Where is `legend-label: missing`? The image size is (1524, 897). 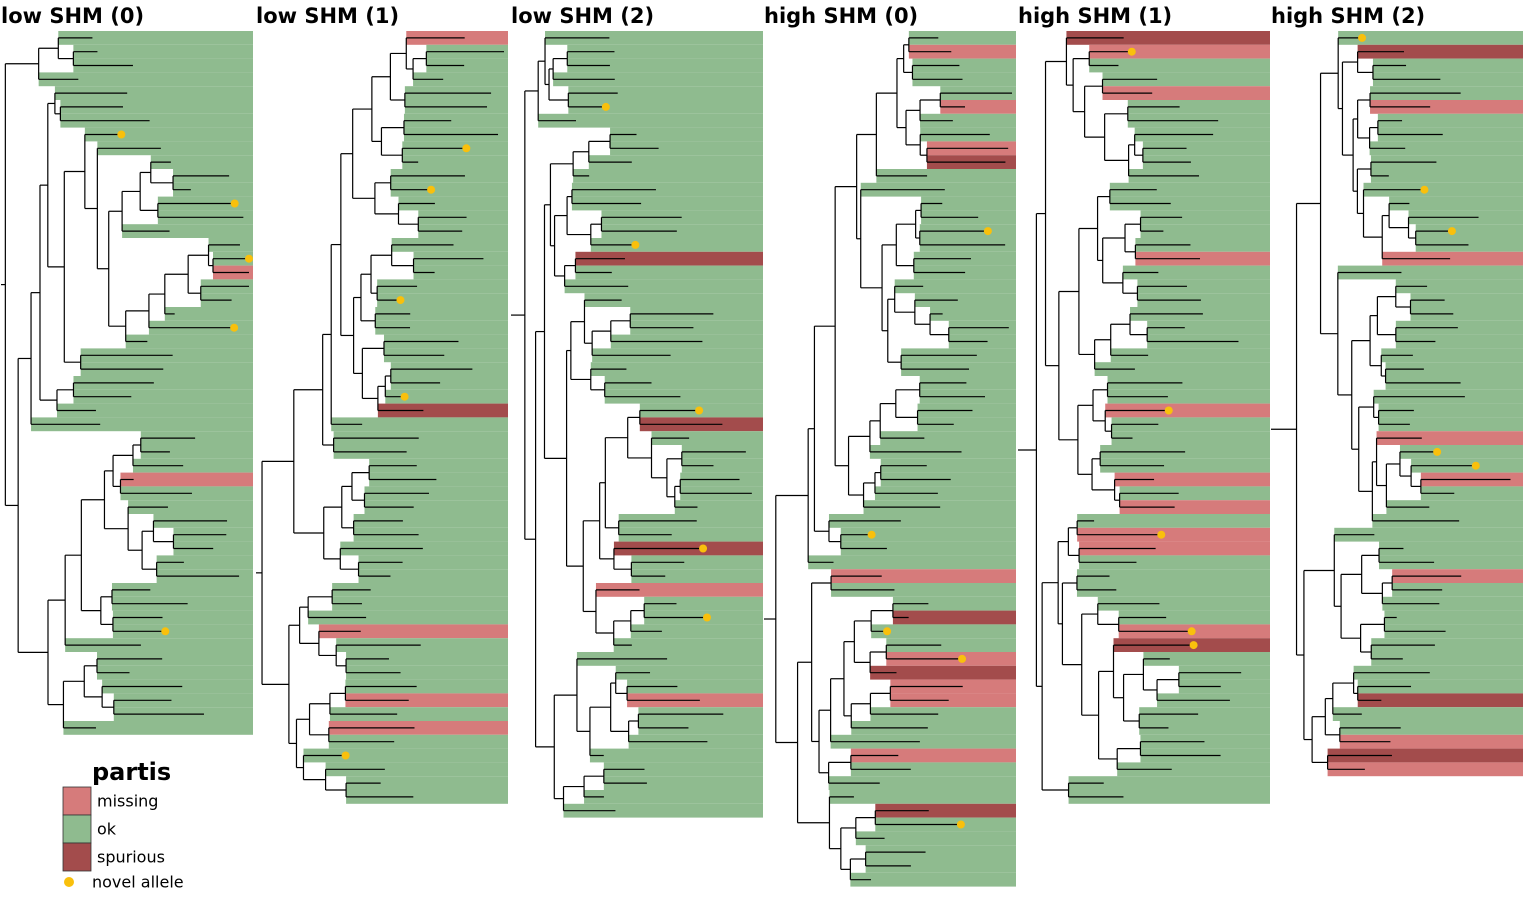
legend-label: missing is located at coordinates (127, 801).